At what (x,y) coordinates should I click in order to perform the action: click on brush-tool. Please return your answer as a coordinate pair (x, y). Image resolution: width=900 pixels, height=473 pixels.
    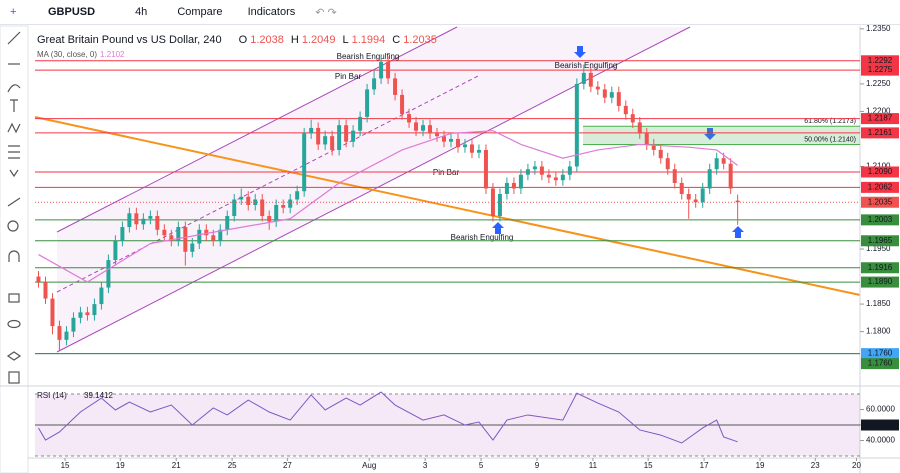
    Looking at the image, I should click on (14, 88).